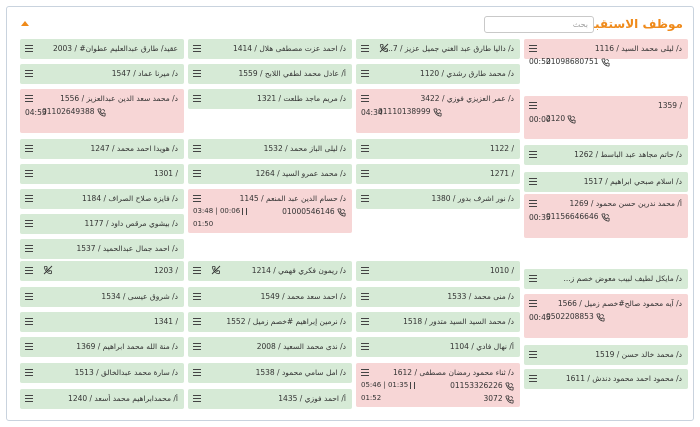 The height and width of the screenshot is (427, 700). I want to click on extension-card: د/ محمد طارق رشدي / 1120, so click(438, 74).